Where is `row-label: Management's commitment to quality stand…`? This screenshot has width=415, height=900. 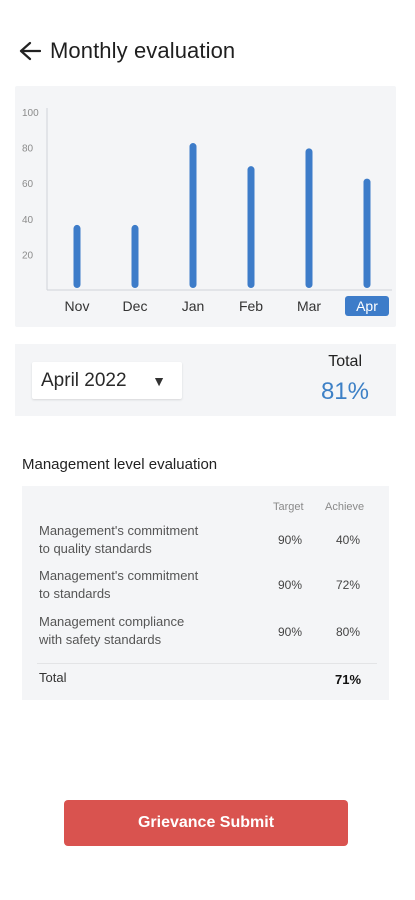 row-label: Management's commitment to quality stand… is located at coordinates (139, 540).